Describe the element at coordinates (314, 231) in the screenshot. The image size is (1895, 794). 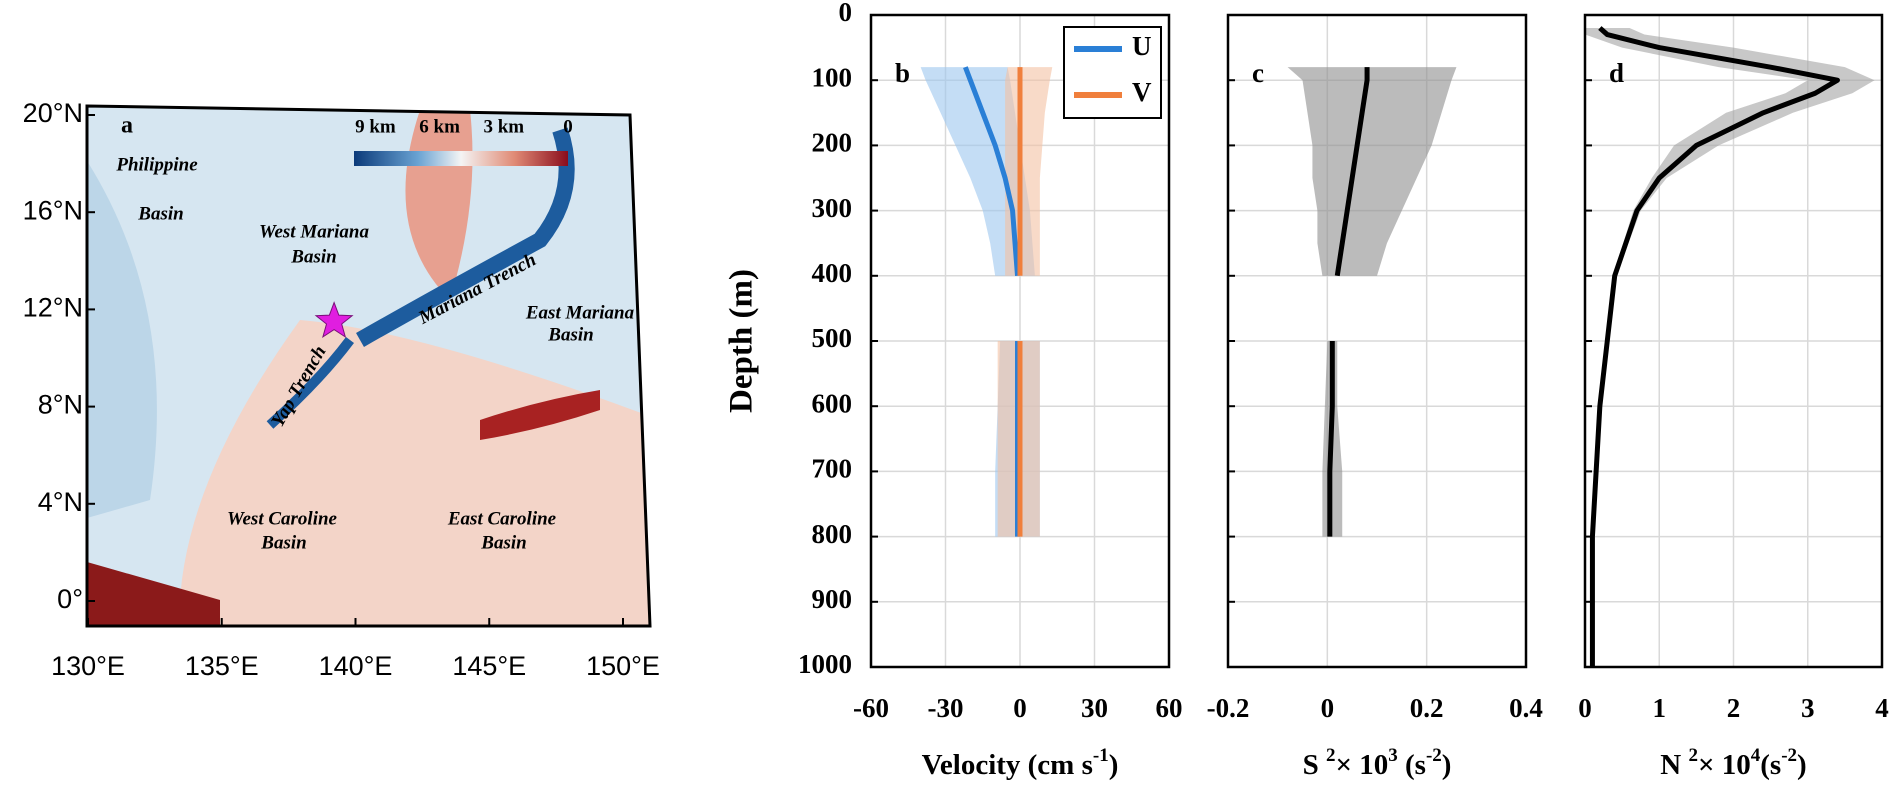
I see `map-label: West Mariana` at that location.